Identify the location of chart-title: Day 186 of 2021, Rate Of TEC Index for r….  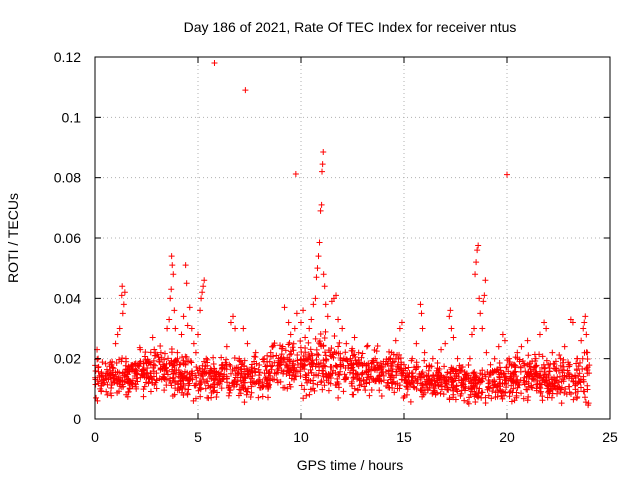
(350, 27).